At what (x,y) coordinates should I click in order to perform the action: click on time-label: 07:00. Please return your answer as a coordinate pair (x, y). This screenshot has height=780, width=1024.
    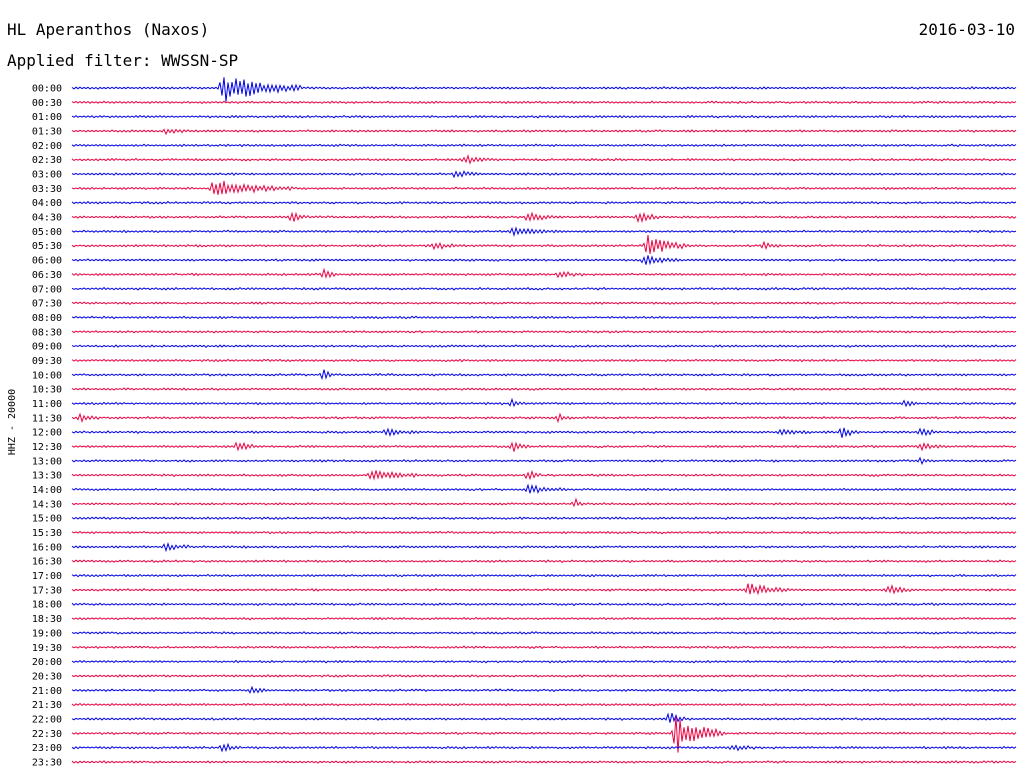
    Looking at the image, I should click on (47, 289).